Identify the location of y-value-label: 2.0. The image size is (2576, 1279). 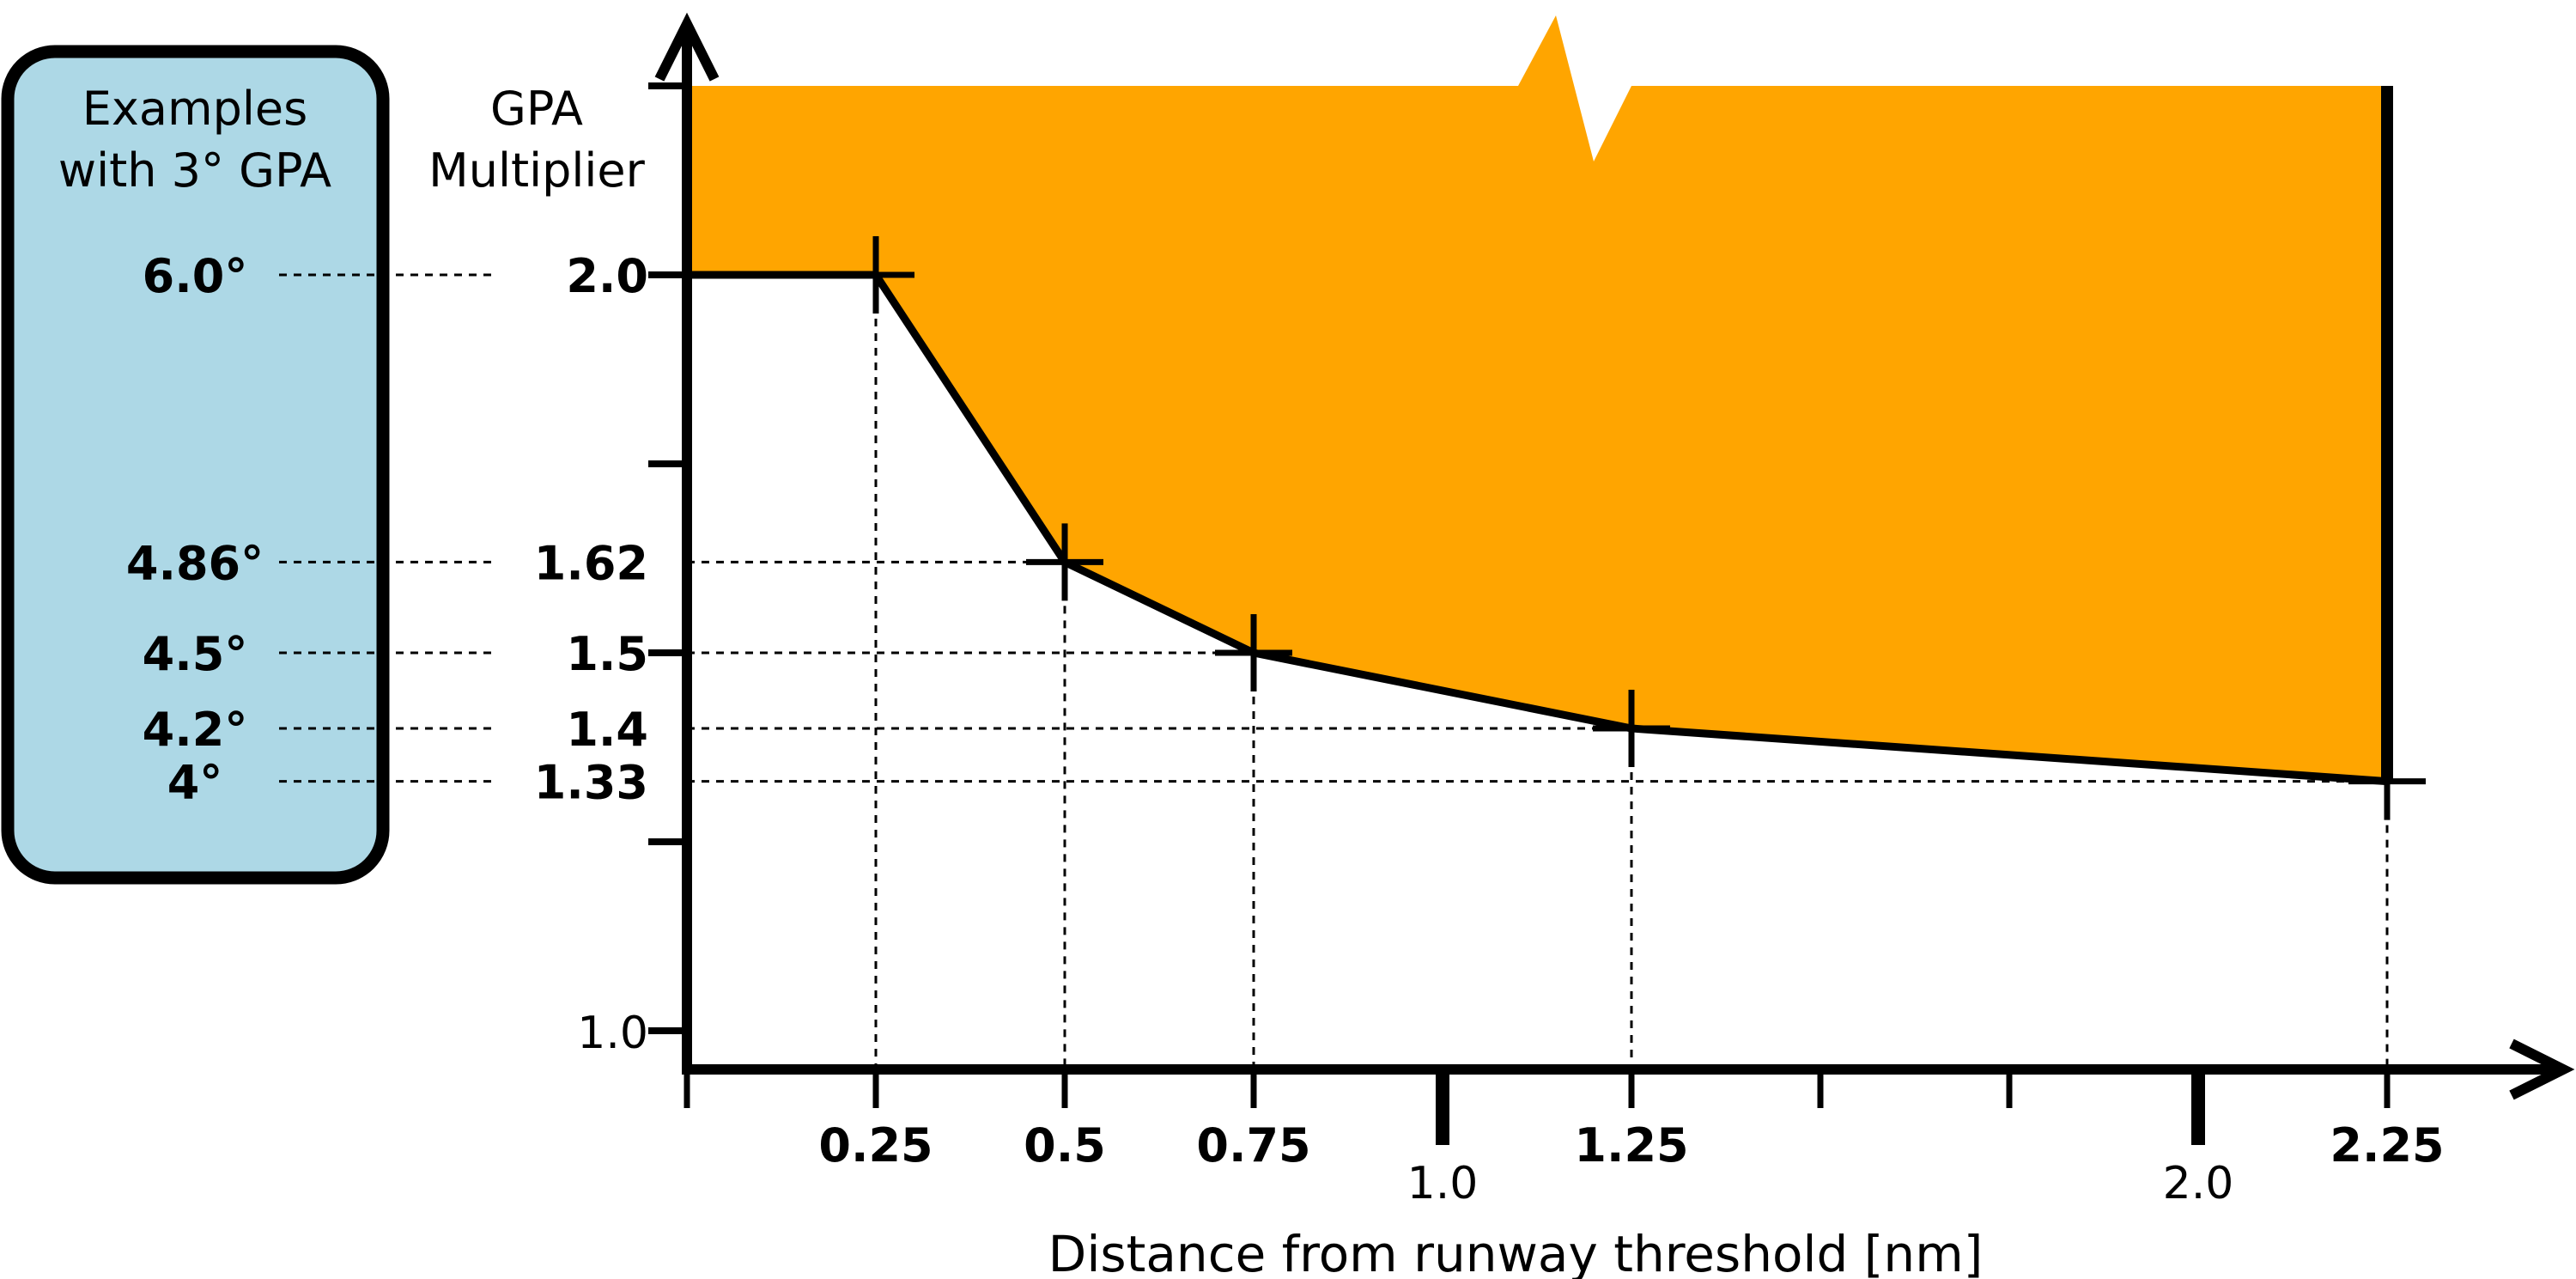
(607, 276).